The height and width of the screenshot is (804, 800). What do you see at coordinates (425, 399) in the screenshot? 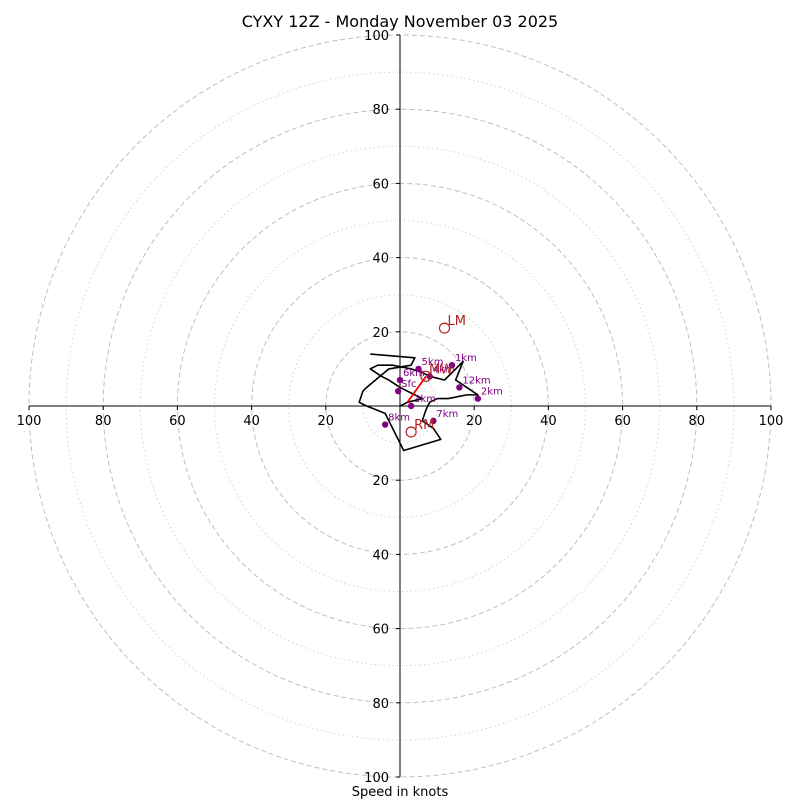
I see `height-marker-label: 3km` at bounding box center [425, 399].